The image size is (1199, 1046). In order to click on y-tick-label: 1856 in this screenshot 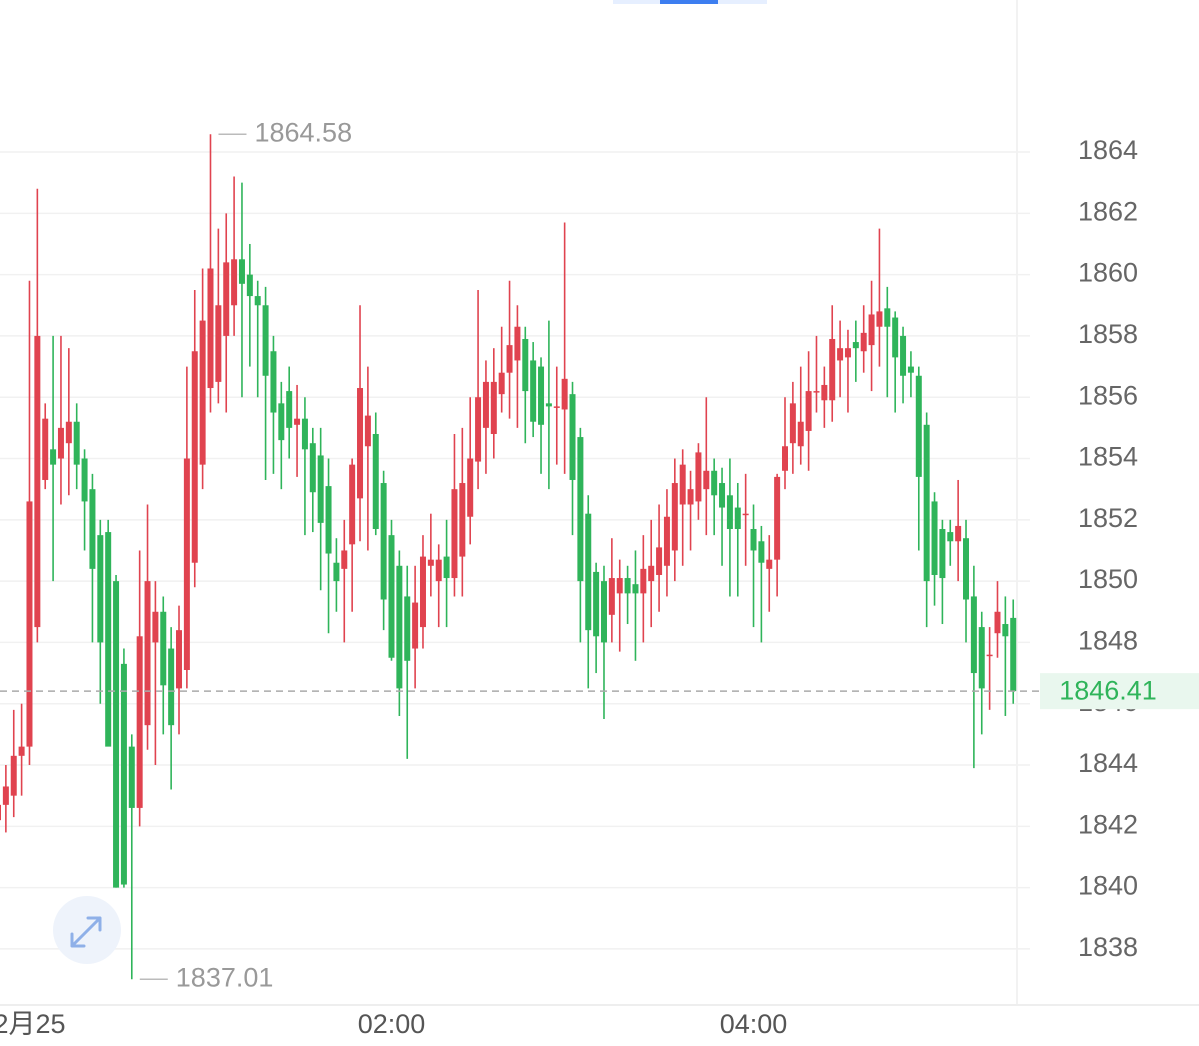, I will do `click(1108, 395)`.